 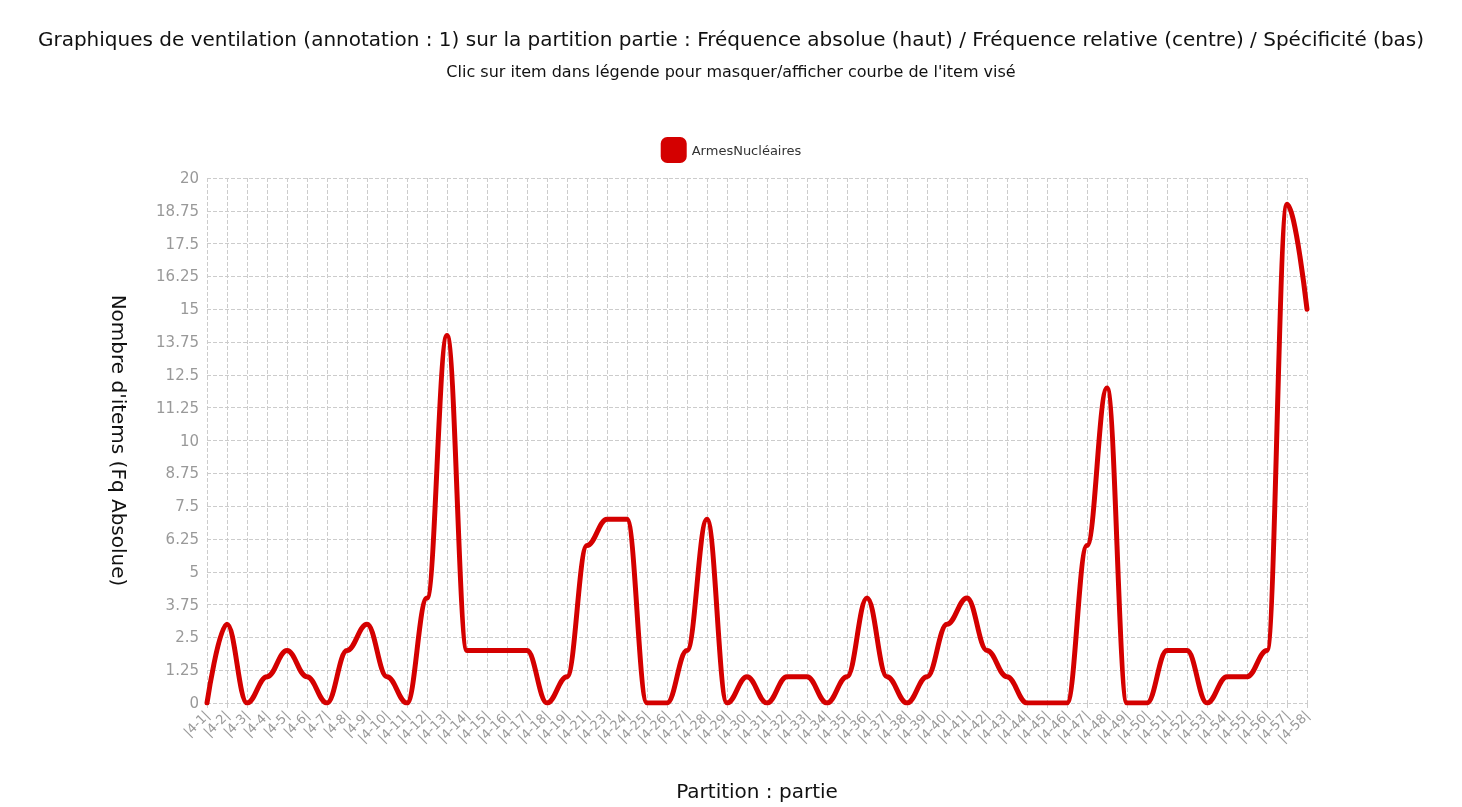 What do you see at coordinates (182, 670) in the screenshot?
I see `y-tick-label: 1.25` at bounding box center [182, 670].